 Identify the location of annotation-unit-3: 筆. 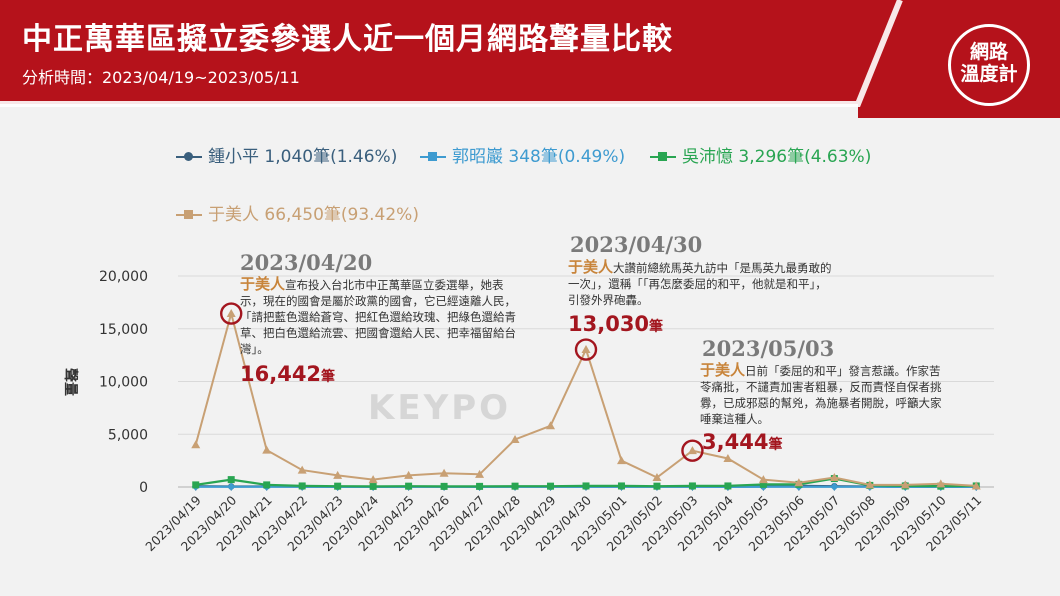
(775, 445).